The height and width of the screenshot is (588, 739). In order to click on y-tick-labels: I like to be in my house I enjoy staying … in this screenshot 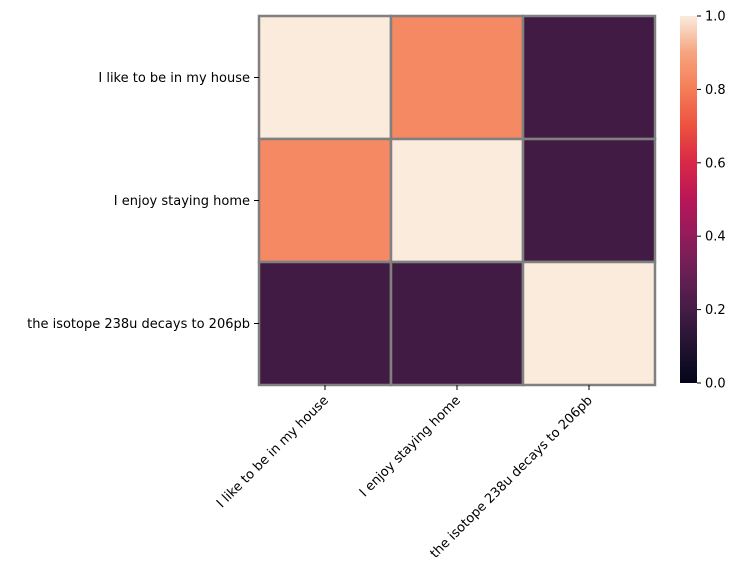, I will do `click(143, 201)`.